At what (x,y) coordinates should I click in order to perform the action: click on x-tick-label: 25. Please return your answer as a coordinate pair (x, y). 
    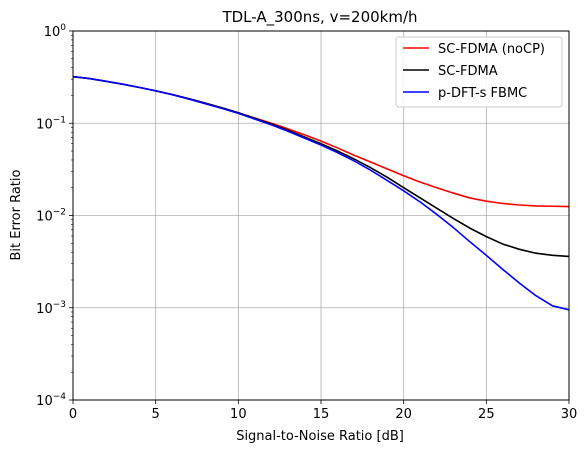
    Looking at the image, I should click on (486, 414).